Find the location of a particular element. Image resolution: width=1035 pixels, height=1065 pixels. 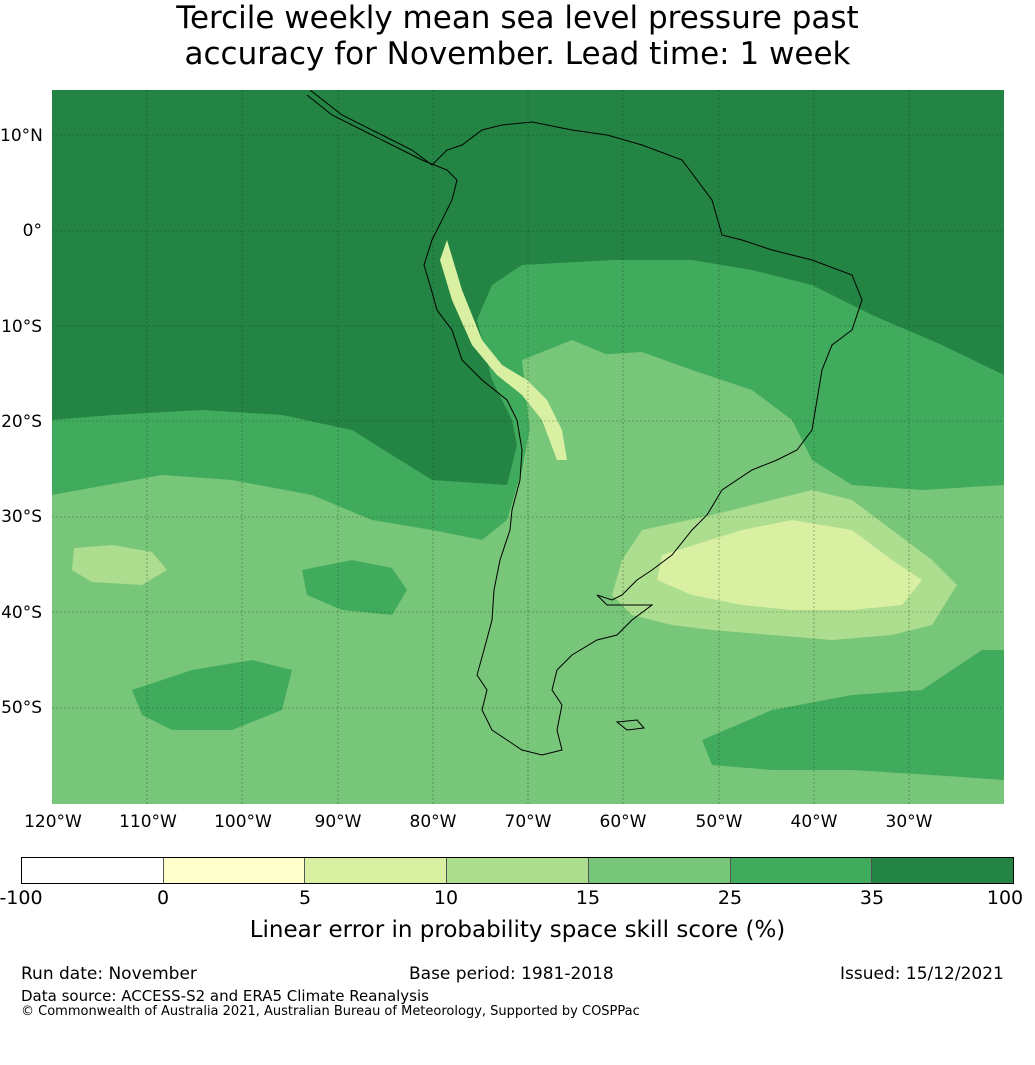

region-25-35-mid is located at coordinates (354, 587).